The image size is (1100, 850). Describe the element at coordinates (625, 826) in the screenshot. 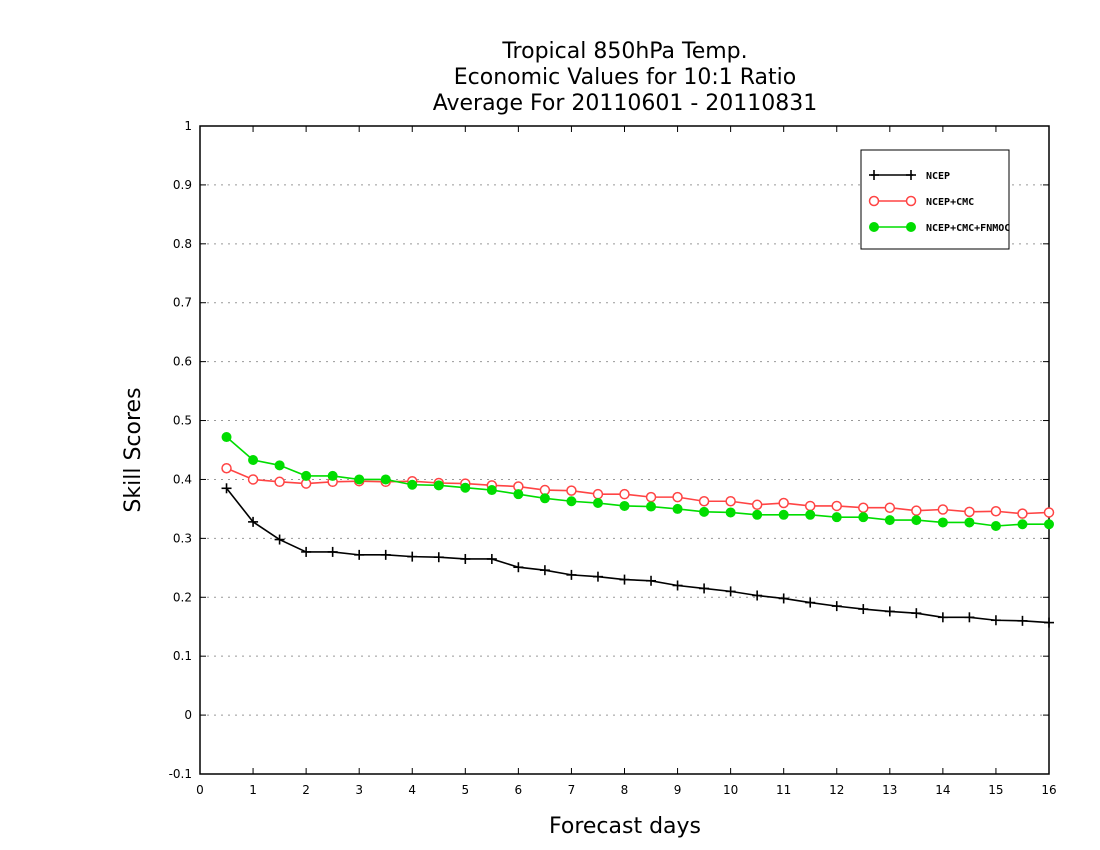

I see `x-axis-label: Forecast days` at that location.